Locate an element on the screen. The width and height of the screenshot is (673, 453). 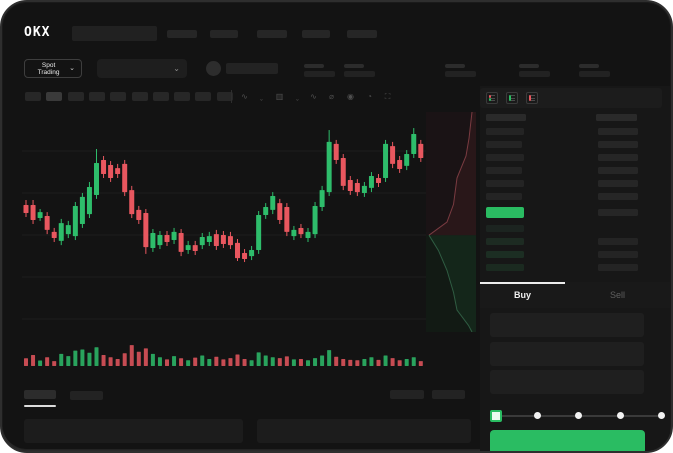
chart-style-icon: ▥ is located at coordinates (279, 96).